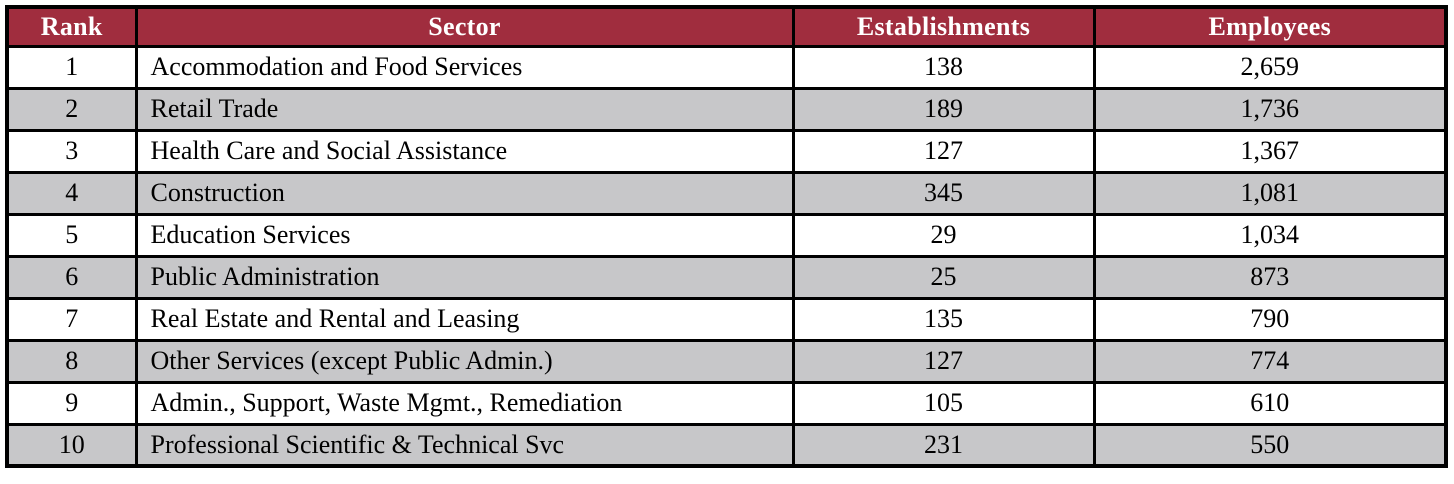 This screenshot has height=484, width=1454. Describe the element at coordinates (943, 403) in the screenshot. I see `establishments-cell: 105` at that location.